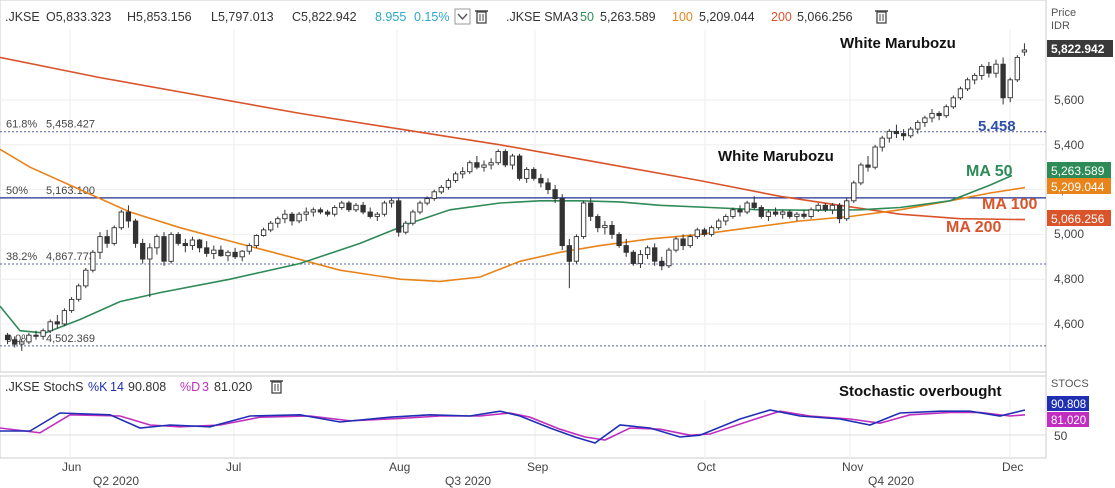 The image size is (1115, 488). I want to click on annotation-ma50: MA 50, so click(989, 171).